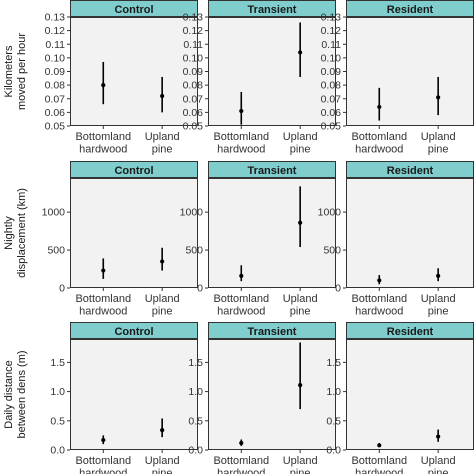  I want to click on y-axis-title-line: Kilometers, so click(9, 71).